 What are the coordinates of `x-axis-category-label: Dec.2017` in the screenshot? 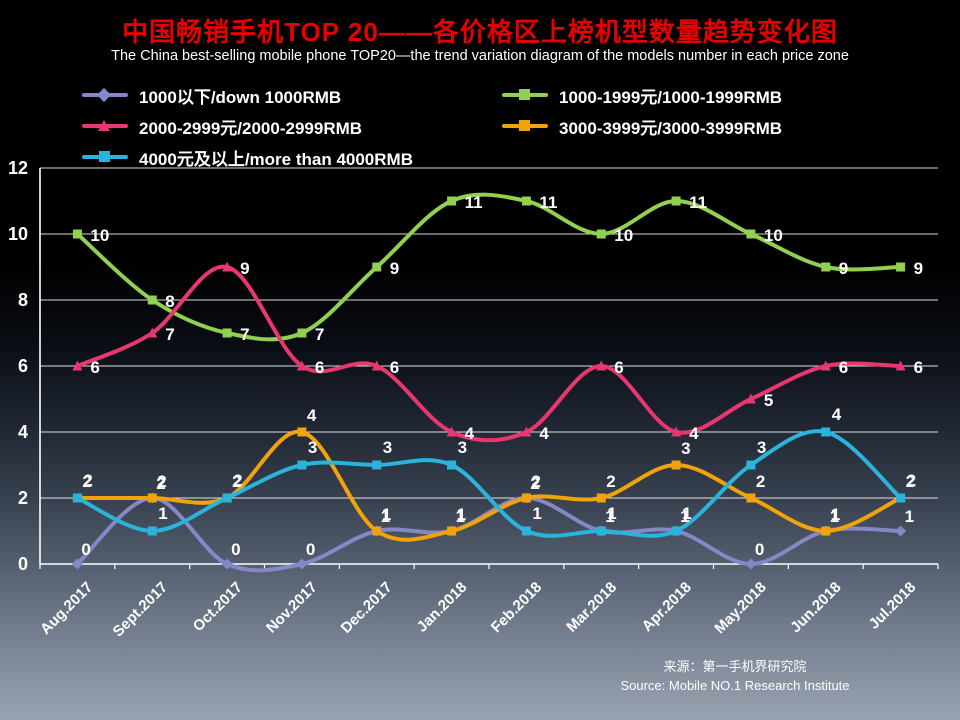 It's located at (367, 608).